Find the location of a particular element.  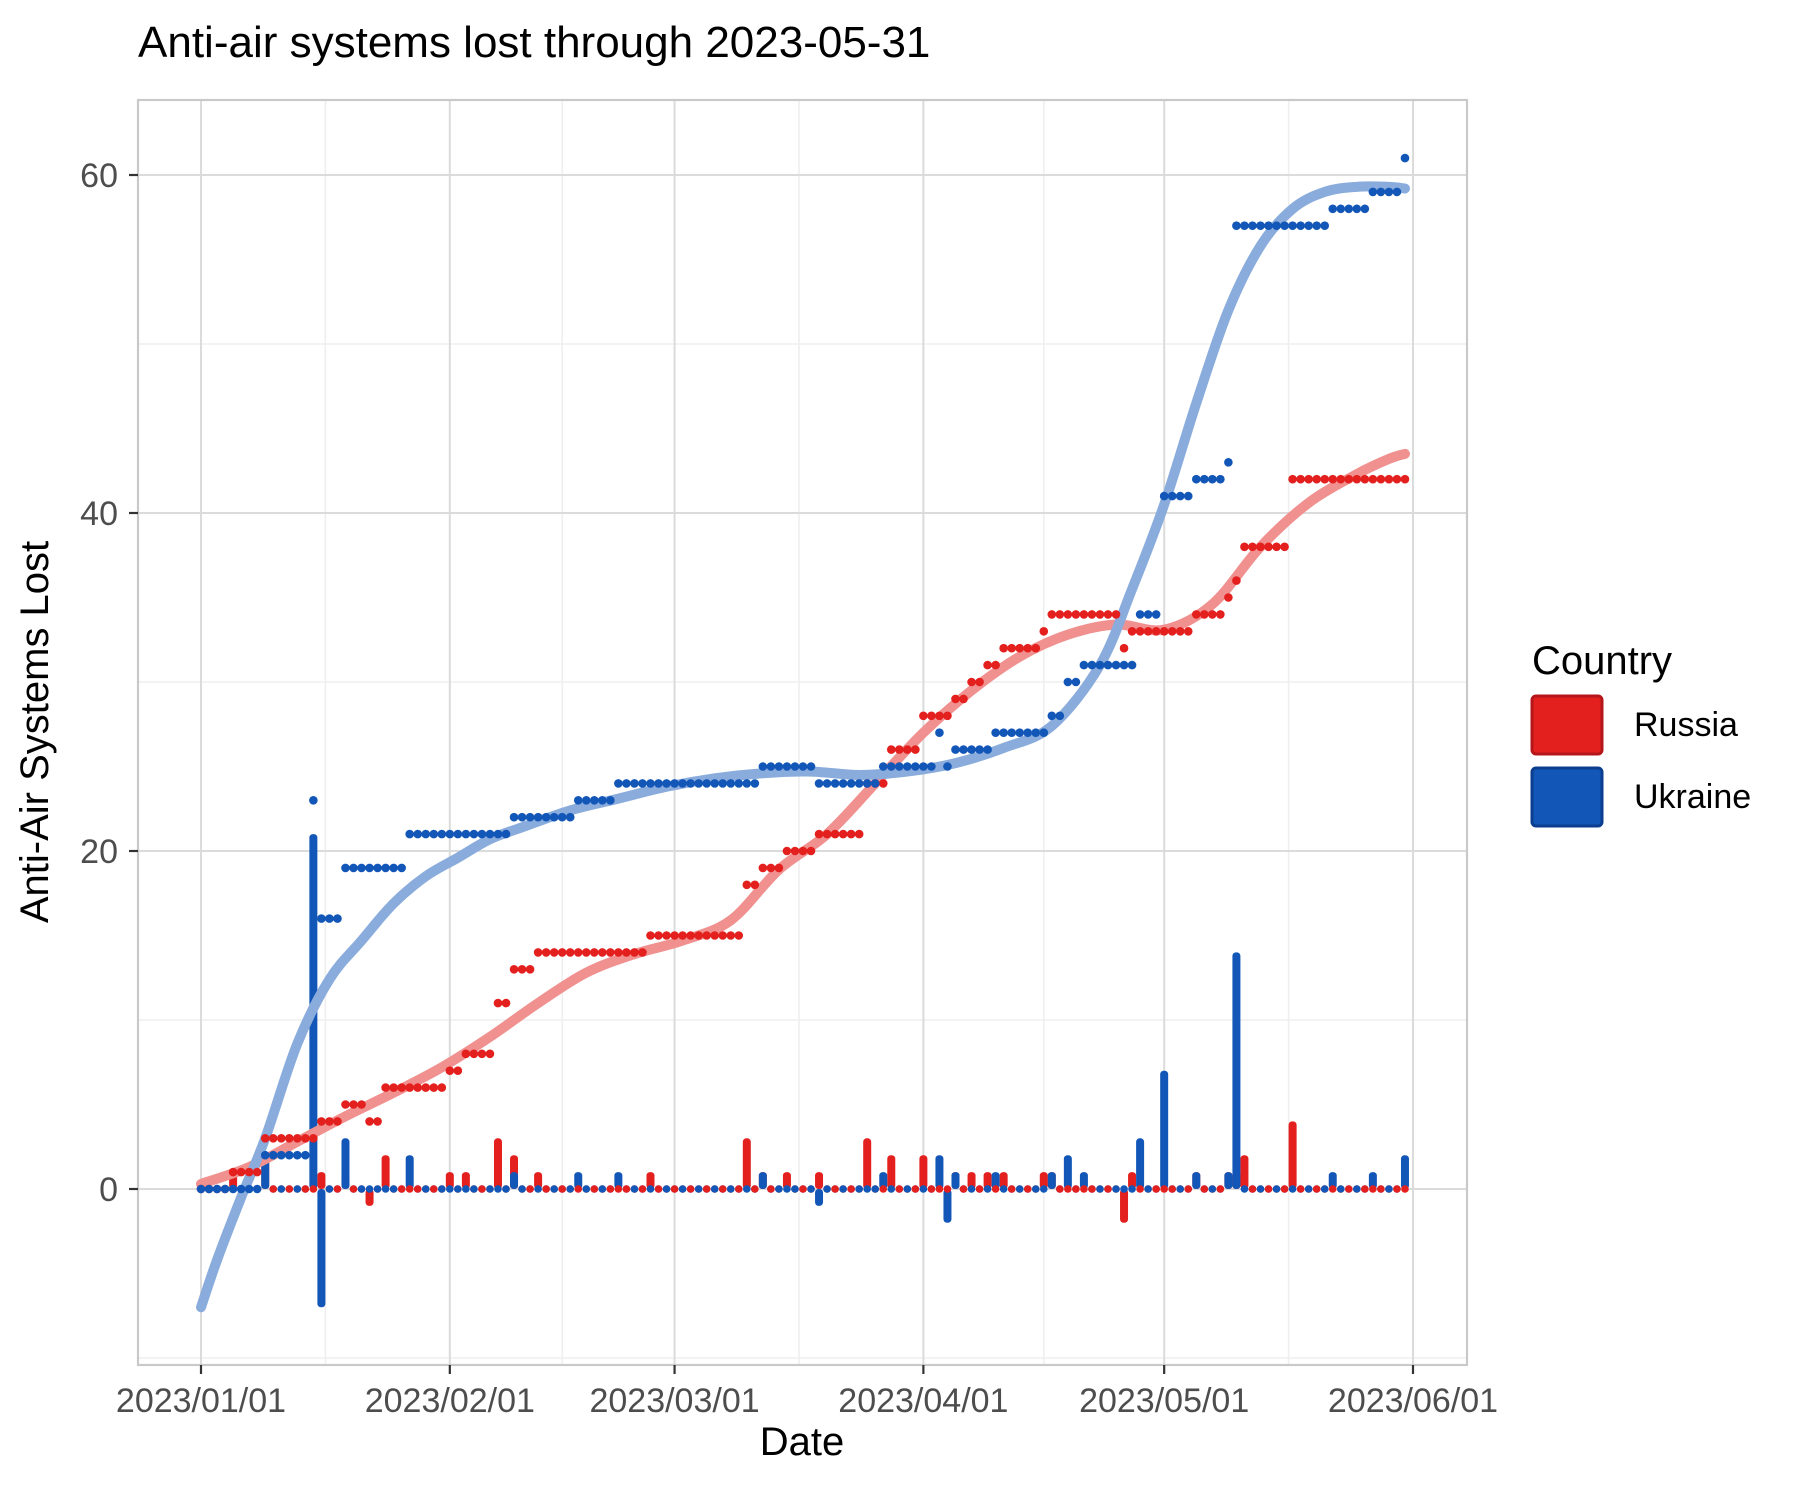

y-tick-label: 20 is located at coordinates (99, 852).